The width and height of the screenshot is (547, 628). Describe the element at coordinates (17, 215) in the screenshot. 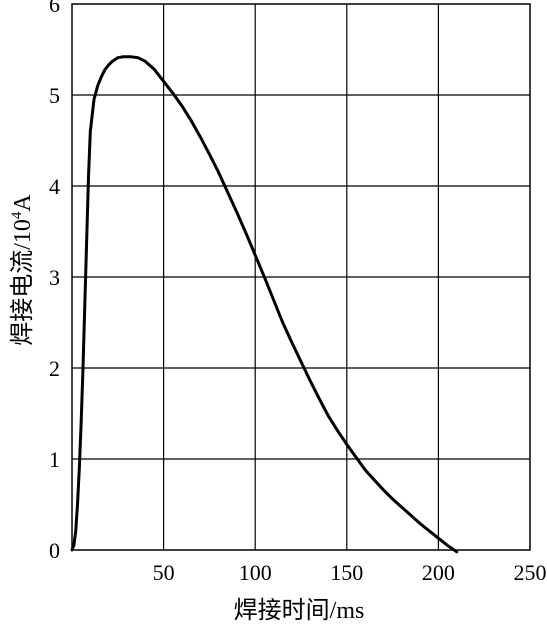

I see `y-axis-label-exponent: 4` at that location.